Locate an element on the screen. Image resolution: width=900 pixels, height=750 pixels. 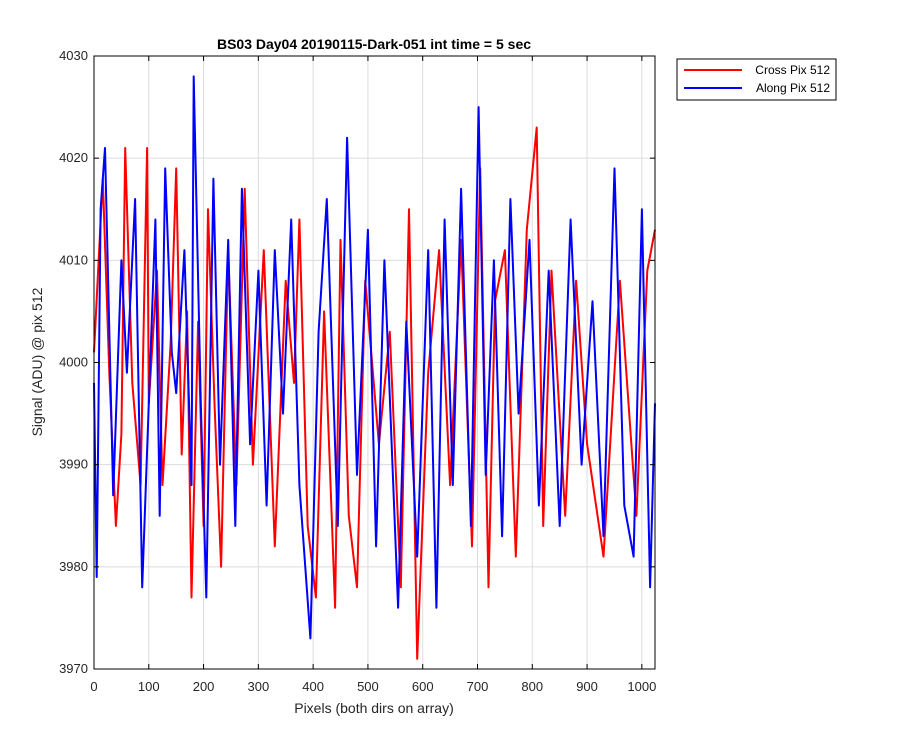
legend-box is located at coordinates (756, 79).